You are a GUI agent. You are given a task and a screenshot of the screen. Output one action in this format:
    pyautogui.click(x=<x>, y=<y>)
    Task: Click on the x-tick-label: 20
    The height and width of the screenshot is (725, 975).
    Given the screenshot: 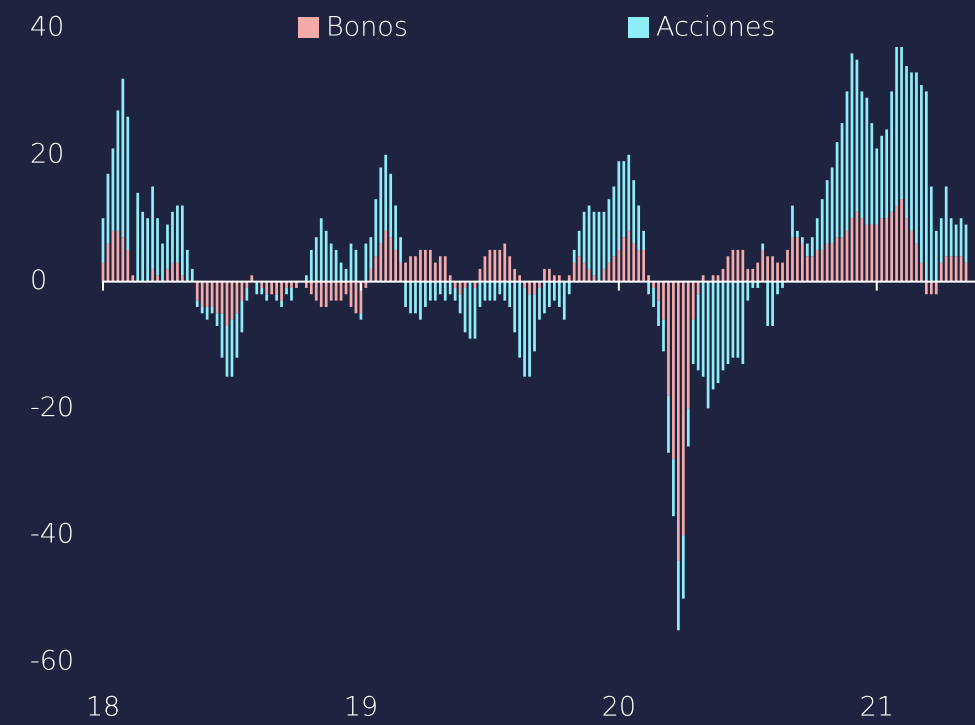 What is the action you would take?
    pyautogui.click(x=619, y=707)
    